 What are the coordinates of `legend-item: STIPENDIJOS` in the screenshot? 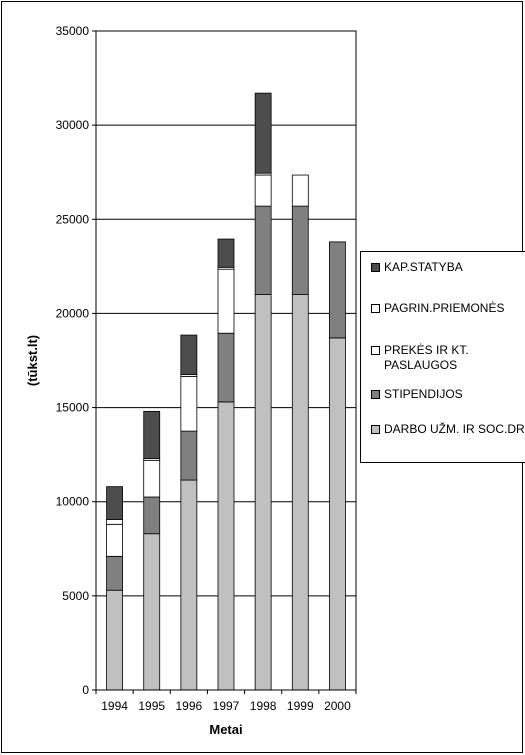 It's located at (448, 394).